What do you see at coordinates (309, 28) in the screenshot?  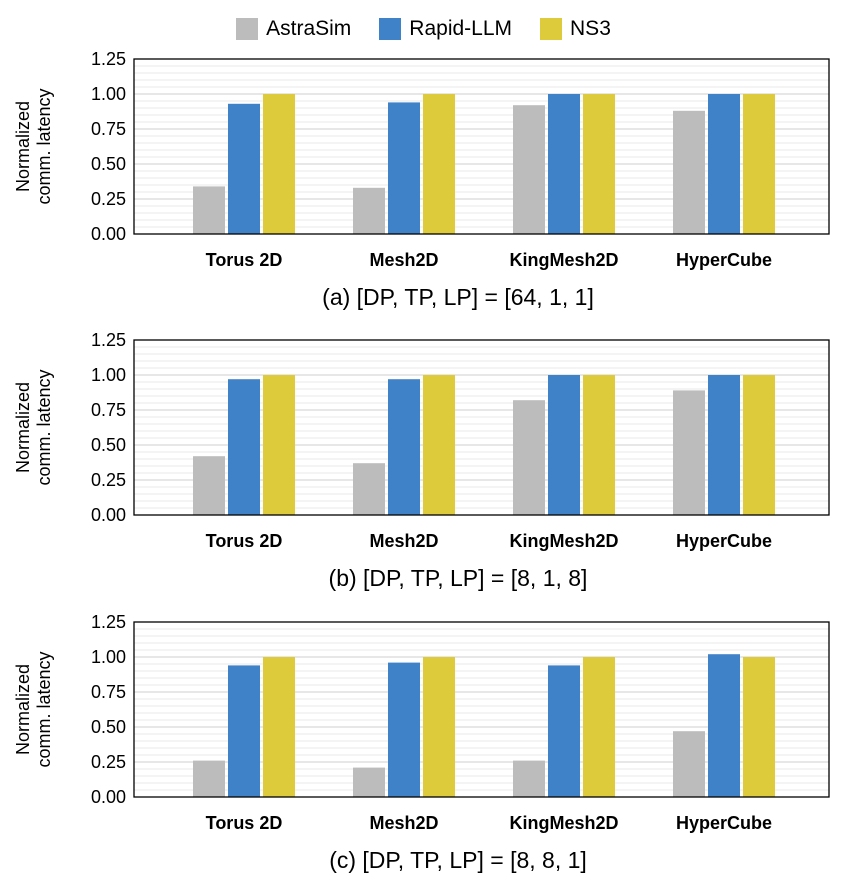 I see `legend-label-astrasim: AstraSim` at bounding box center [309, 28].